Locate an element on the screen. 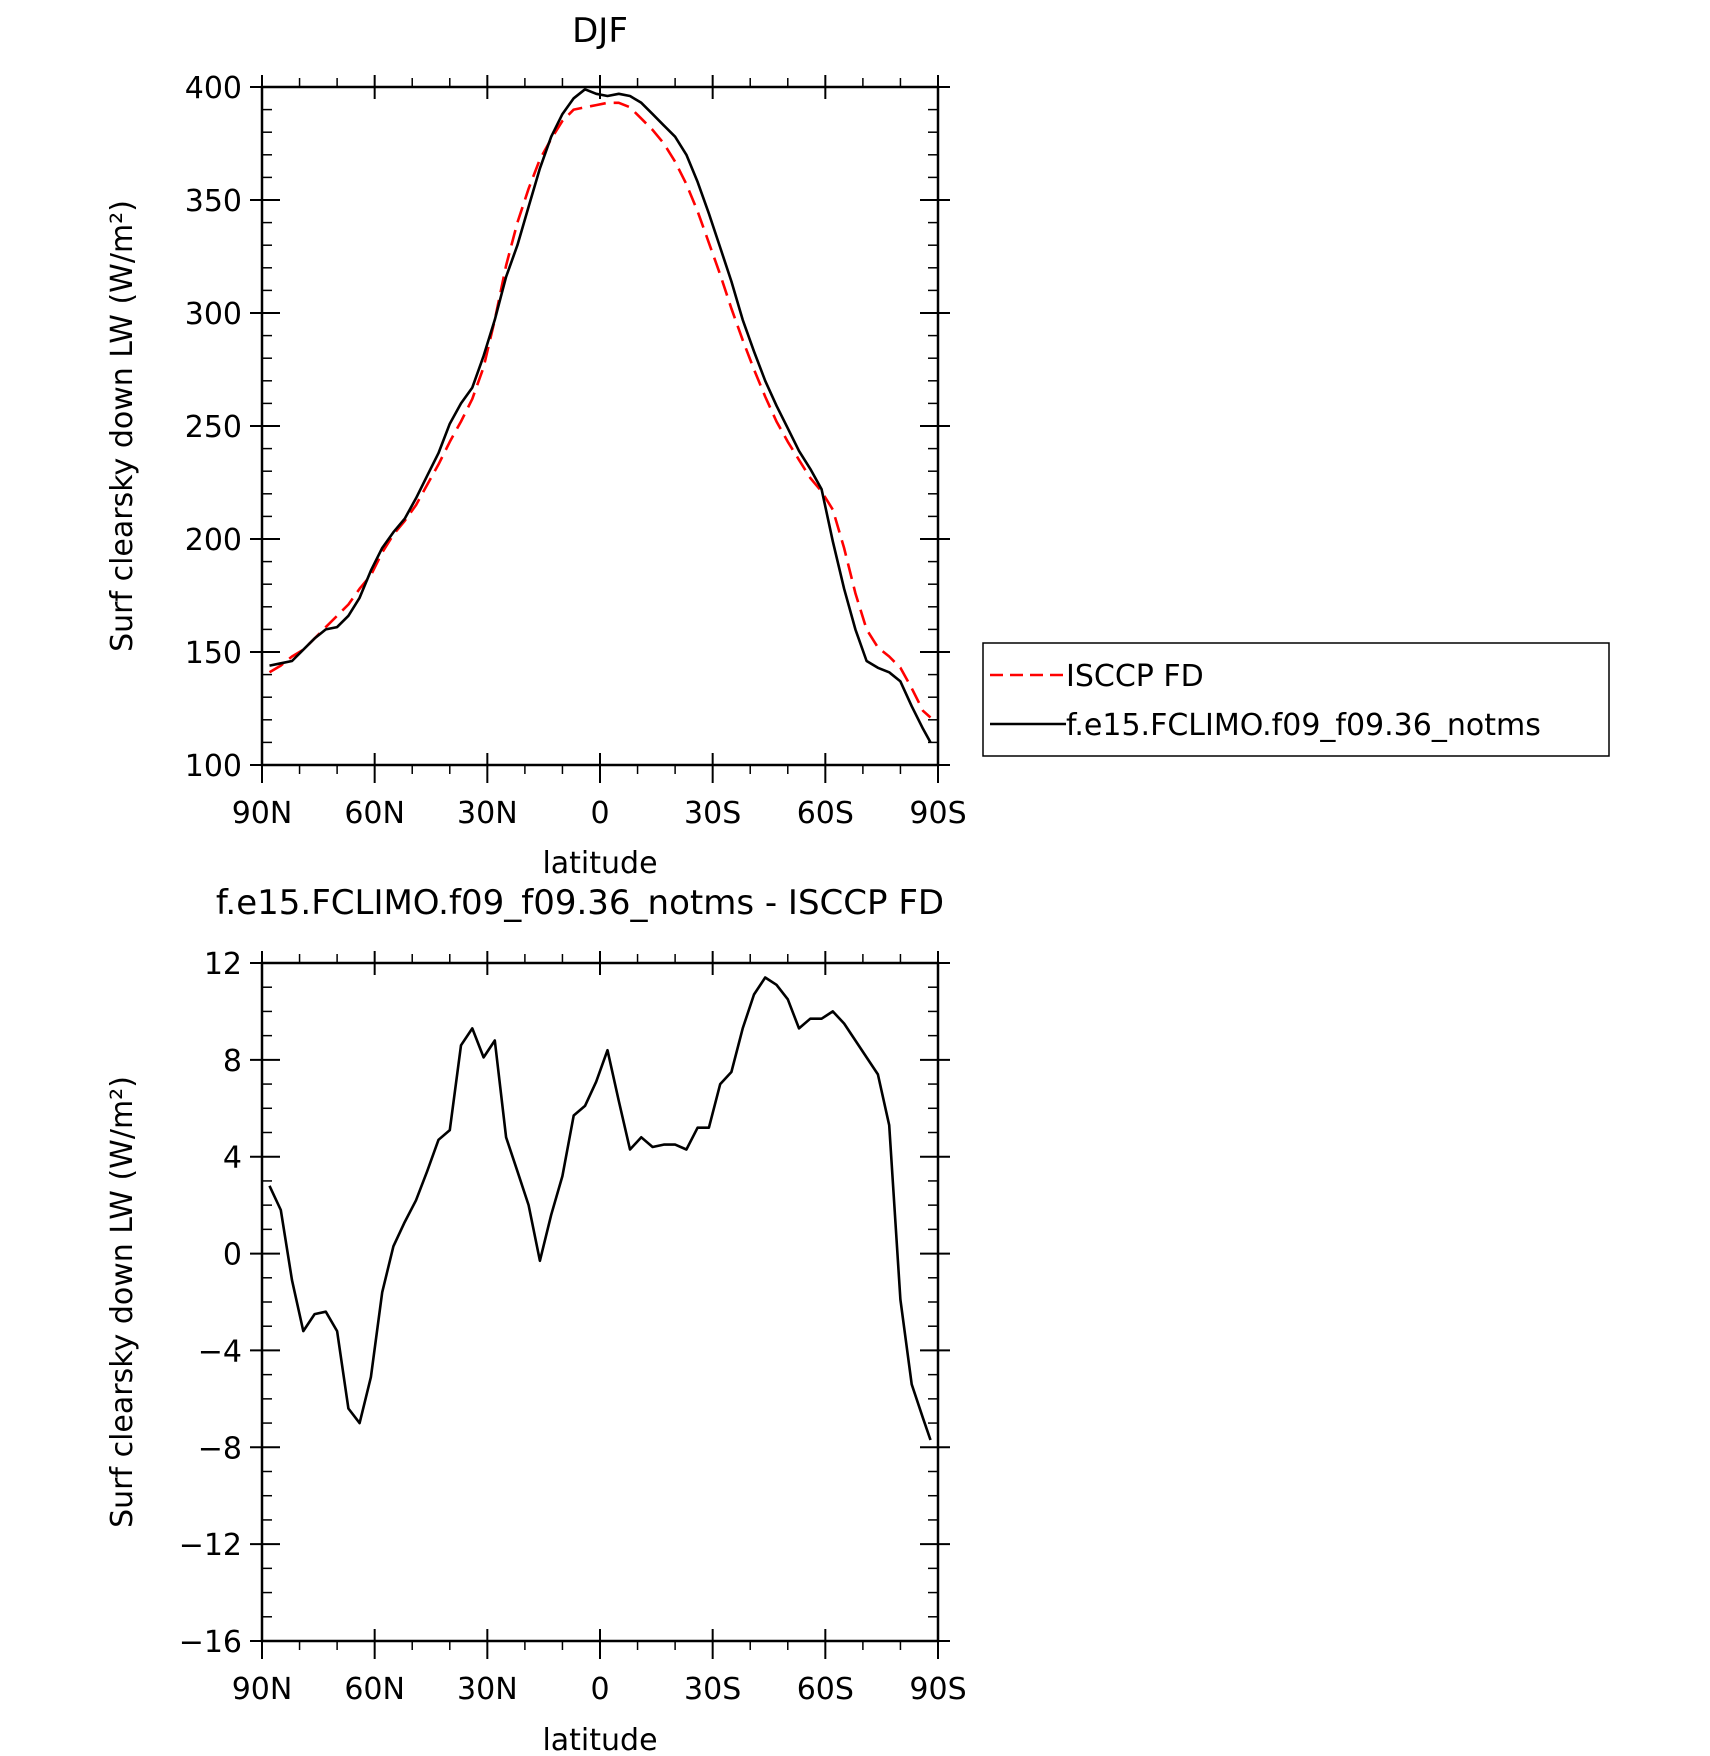 This screenshot has width=1710, height=1756. series-line-f-e15-fclimo-f09-f09-36-notms is located at coordinates (600, 416).